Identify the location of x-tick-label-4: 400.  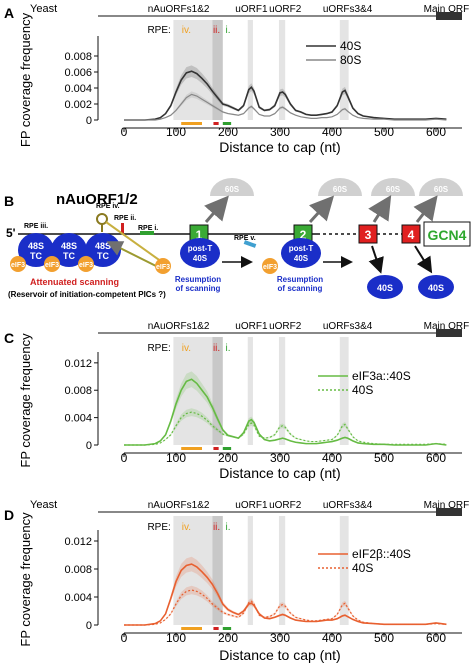
(332, 638).